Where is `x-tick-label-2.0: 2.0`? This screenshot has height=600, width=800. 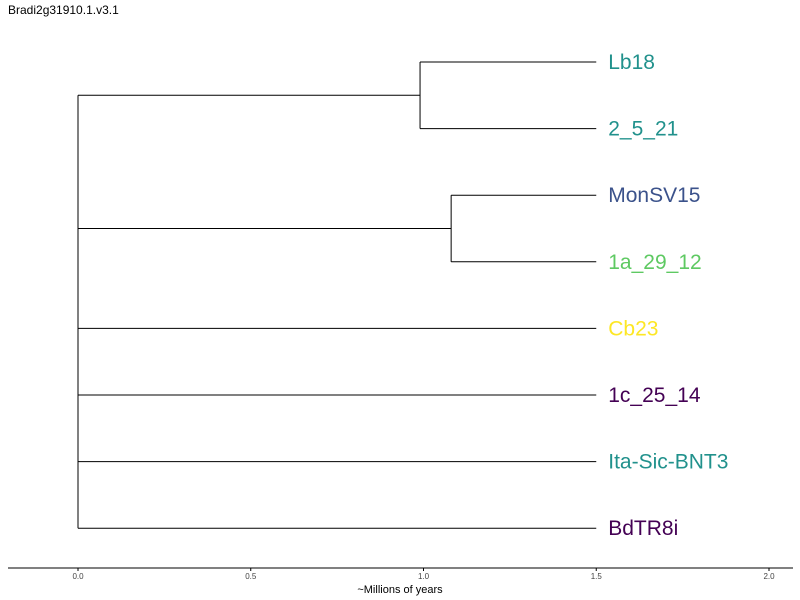
x-tick-label-2.0: 2.0 is located at coordinates (769, 576).